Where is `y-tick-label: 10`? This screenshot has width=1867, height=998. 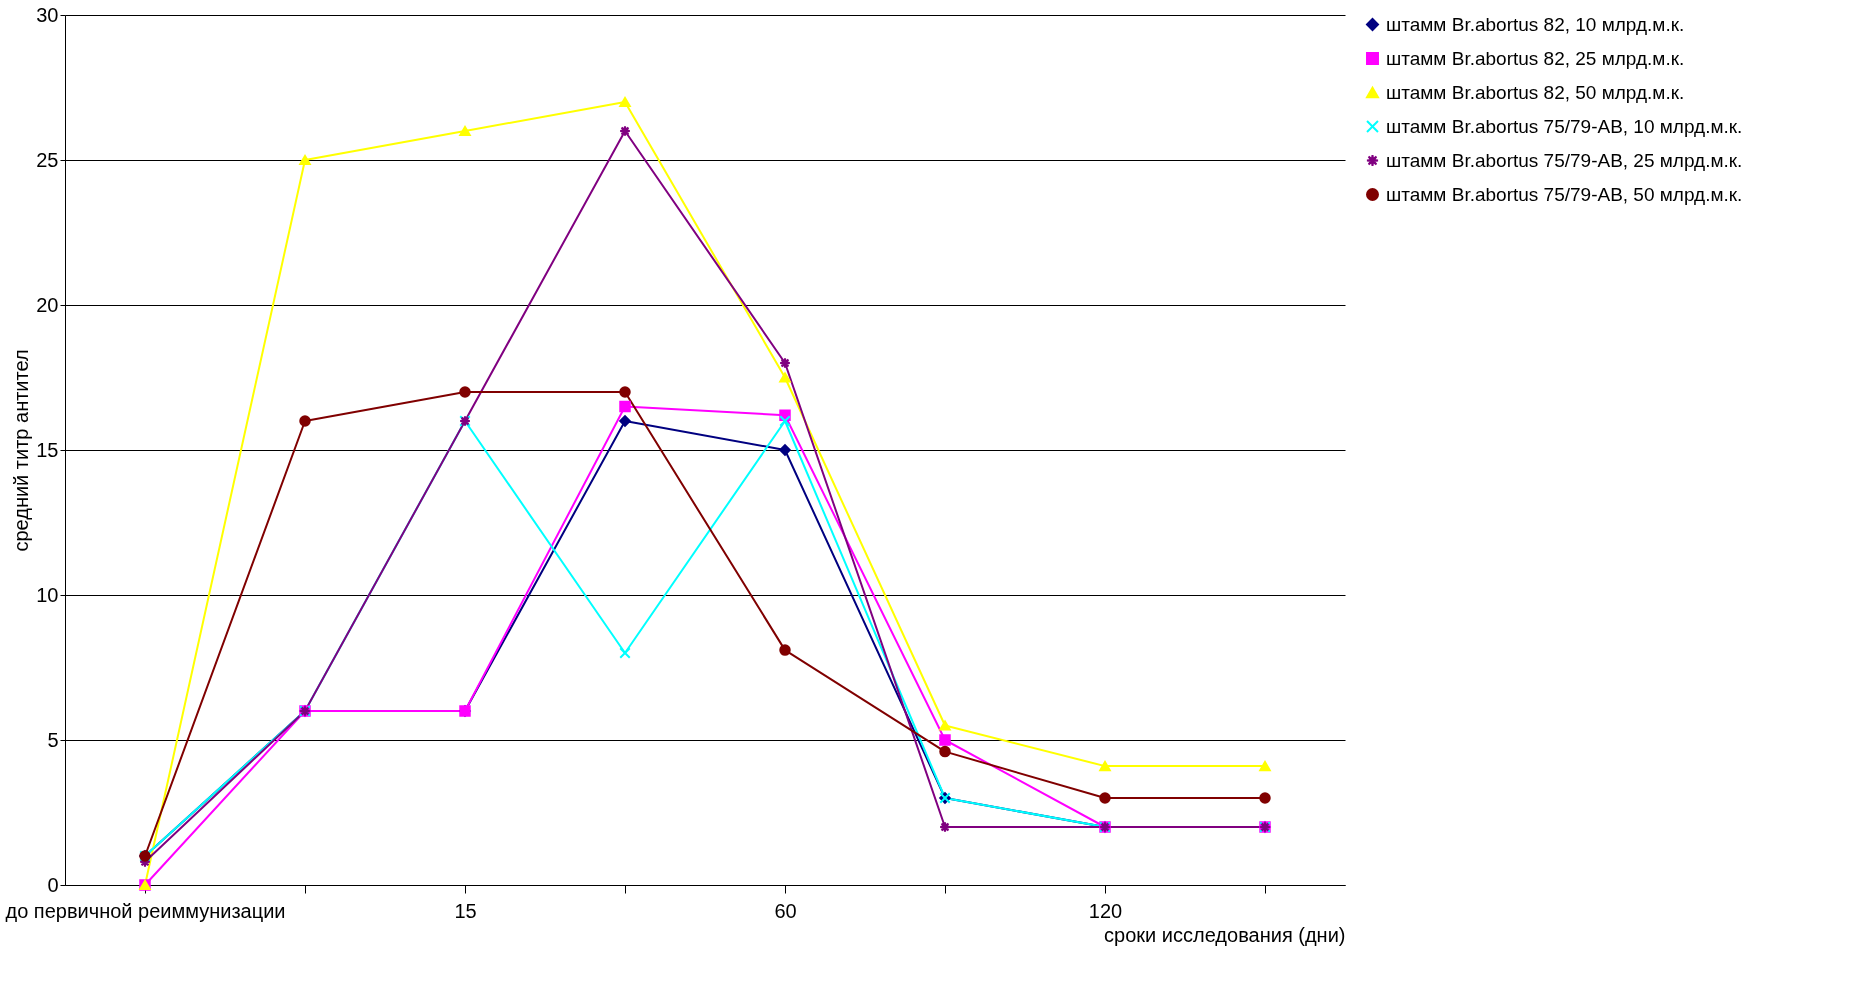
y-tick-label: 10 is located at coordinates (47, 594).